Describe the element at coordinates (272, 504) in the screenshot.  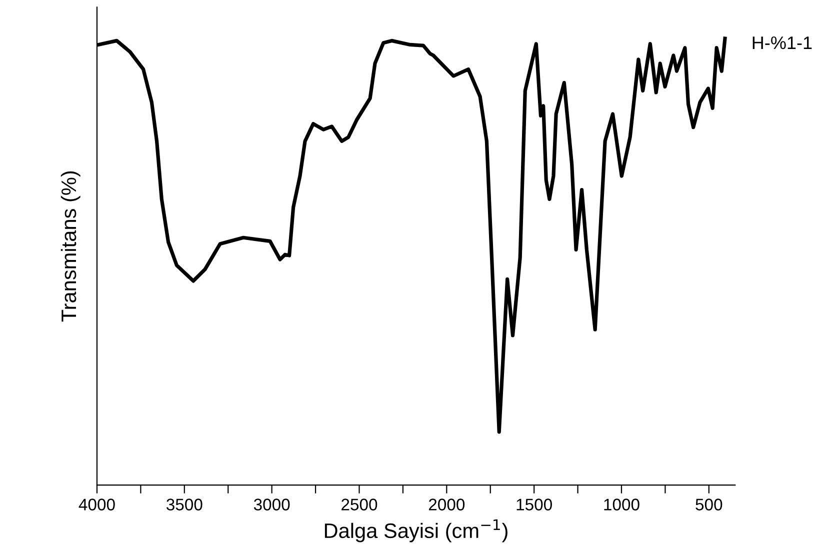
I see `x-tick-label: 3000` at that location.